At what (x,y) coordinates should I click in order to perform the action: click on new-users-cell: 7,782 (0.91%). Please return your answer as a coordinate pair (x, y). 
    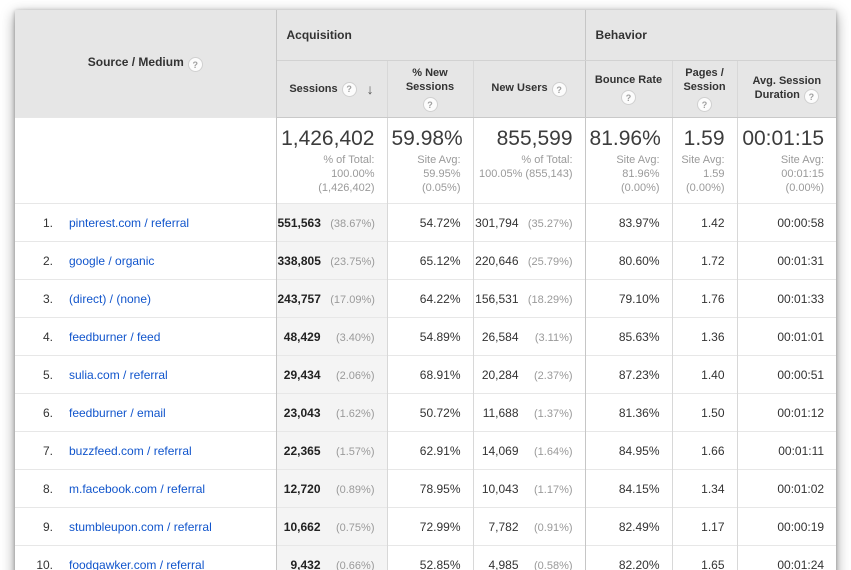
    Looking at the image, I should click on (529, 526).